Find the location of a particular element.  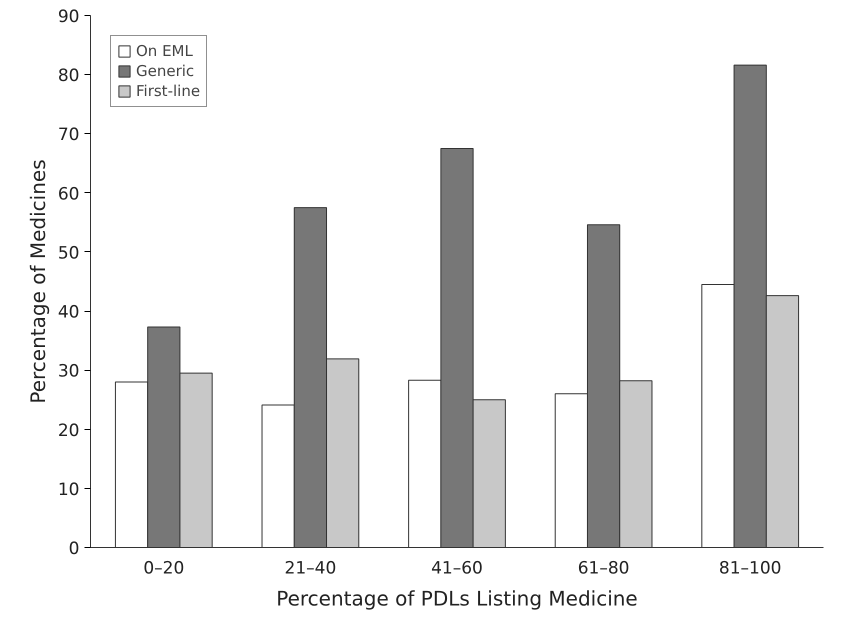

x-axis-title: Percentage of PDLs Listing Medicine is located at coordinates (457, 598).